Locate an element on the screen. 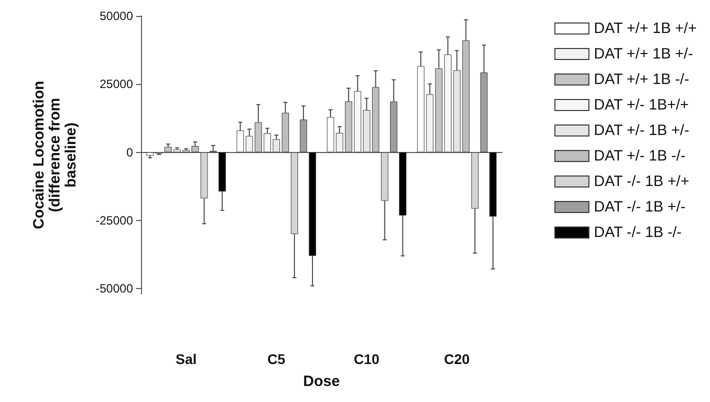 The image size is (710, 402). x-tick-label: C5 is located at coordinates (276, 359).